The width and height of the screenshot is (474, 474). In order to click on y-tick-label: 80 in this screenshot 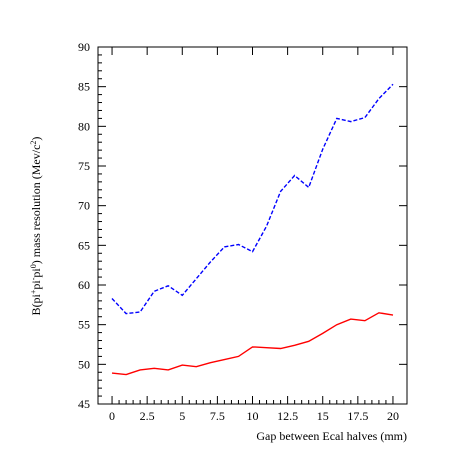, I will do `click(84, 126)`.